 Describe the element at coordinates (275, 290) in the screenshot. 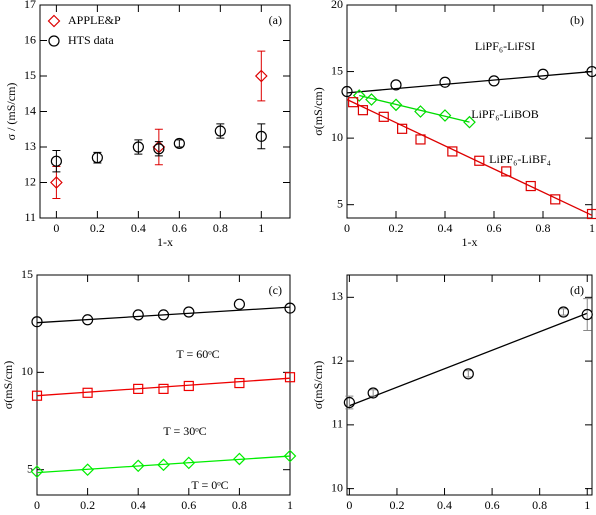

I see `panel-label: (c)` at that location.